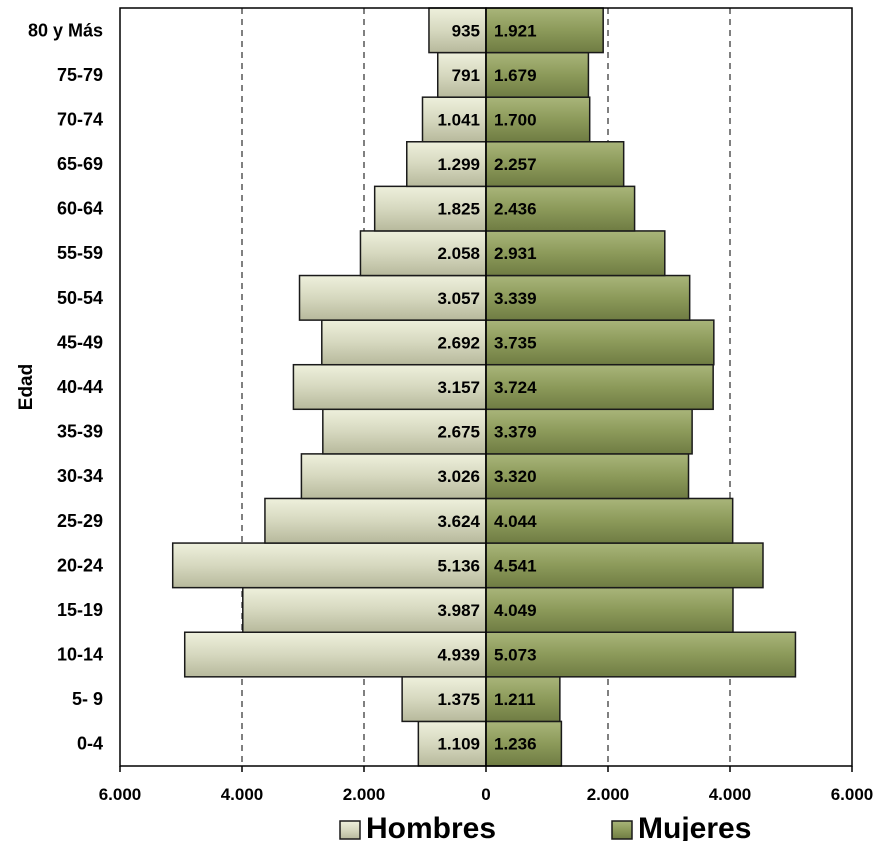 The height and width of the screenshot is (841, 882). I want to click on category-label: 15-19, so click(80, 610).